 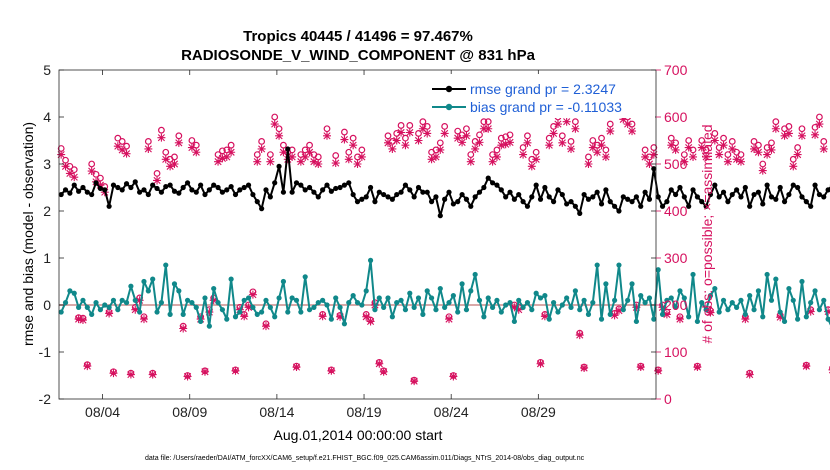 I want to click on x-tick-label: 08/14, so click(x=276, y=412).